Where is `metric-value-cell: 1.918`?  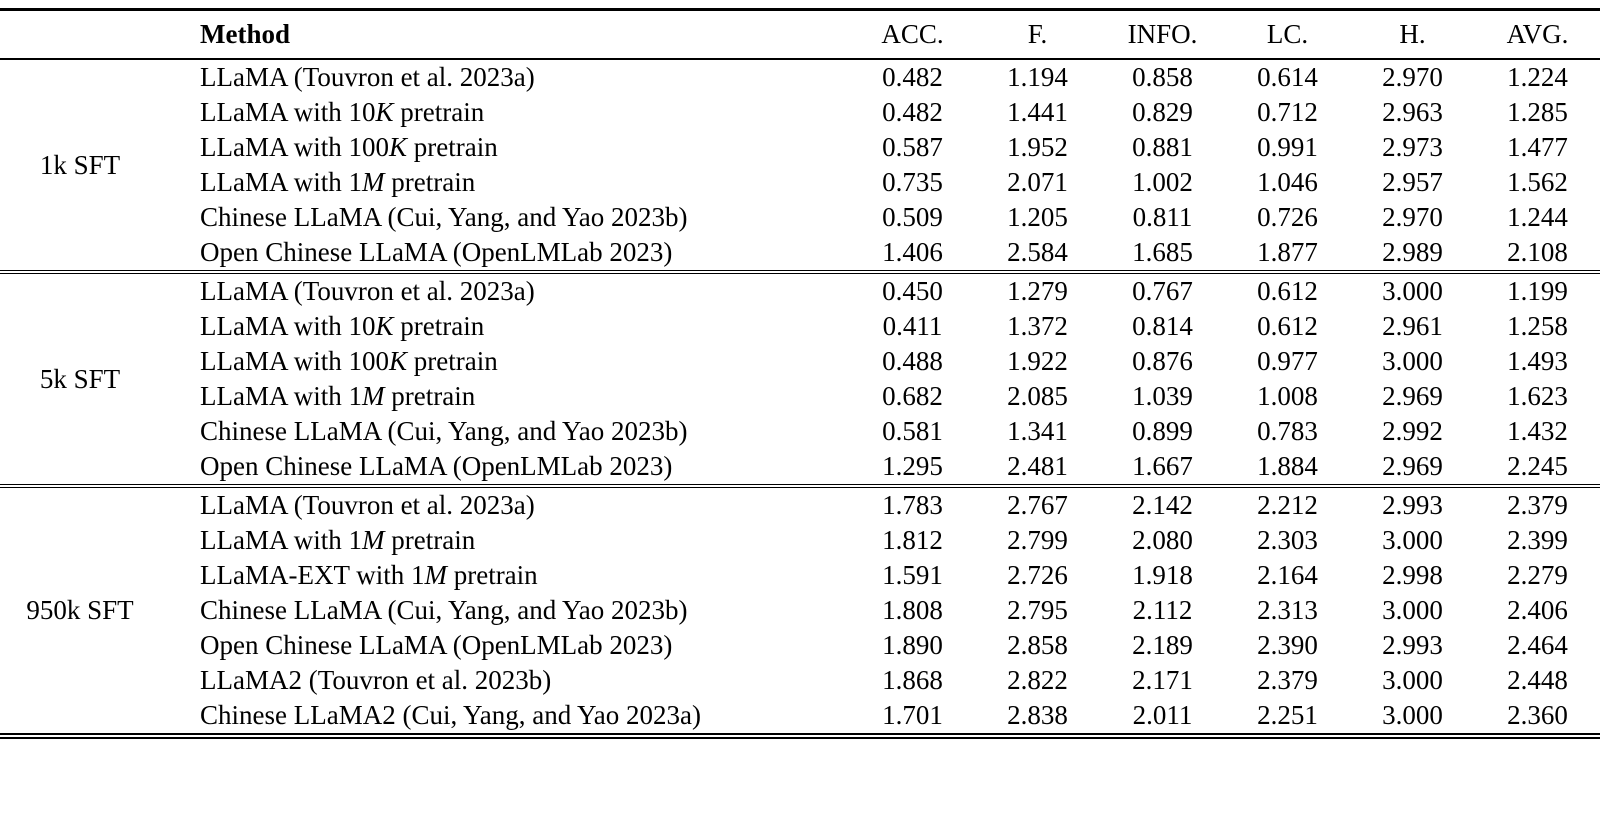
metric-value-cell: 1.918 is located at coordinates (1162, 575).